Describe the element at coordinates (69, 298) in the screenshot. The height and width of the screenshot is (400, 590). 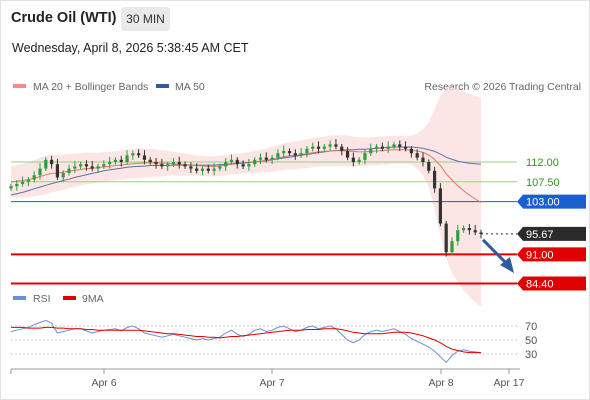
I see `legend-swatch-9ma` at that location.